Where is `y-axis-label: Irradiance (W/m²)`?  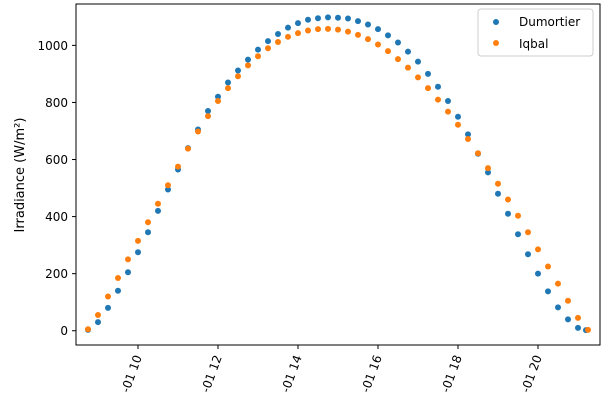
y-axis-label: Irradiance (W/m²) is located at coordinates (20, 175).